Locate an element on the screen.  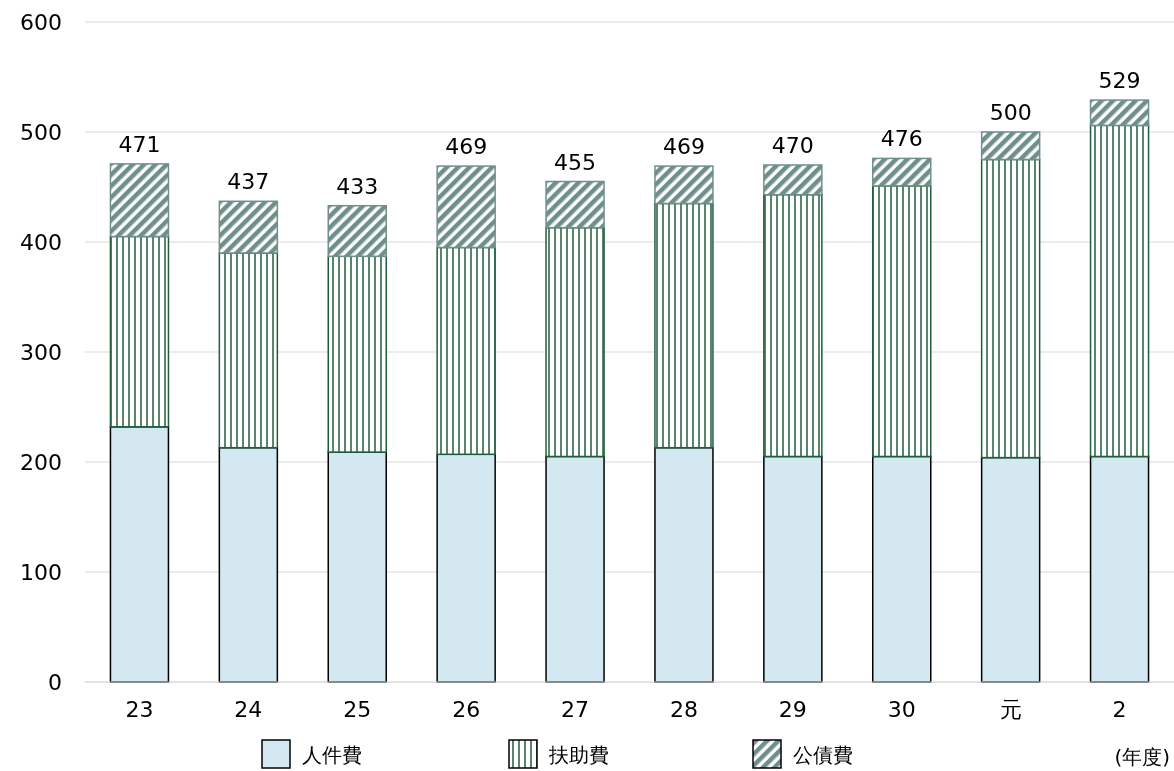
total-label: 437 is located at coordinates (248, 182).